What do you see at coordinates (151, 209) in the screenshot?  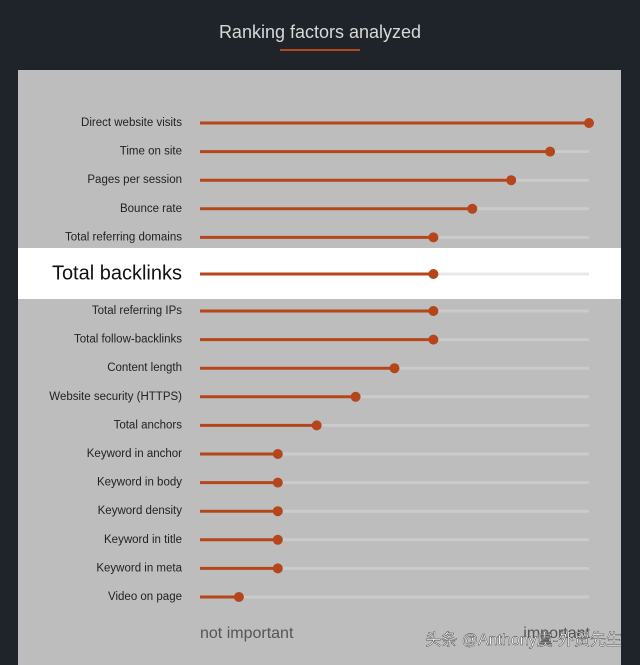 I see `category-label: Bounce rate` at bounding box center [151, 209].